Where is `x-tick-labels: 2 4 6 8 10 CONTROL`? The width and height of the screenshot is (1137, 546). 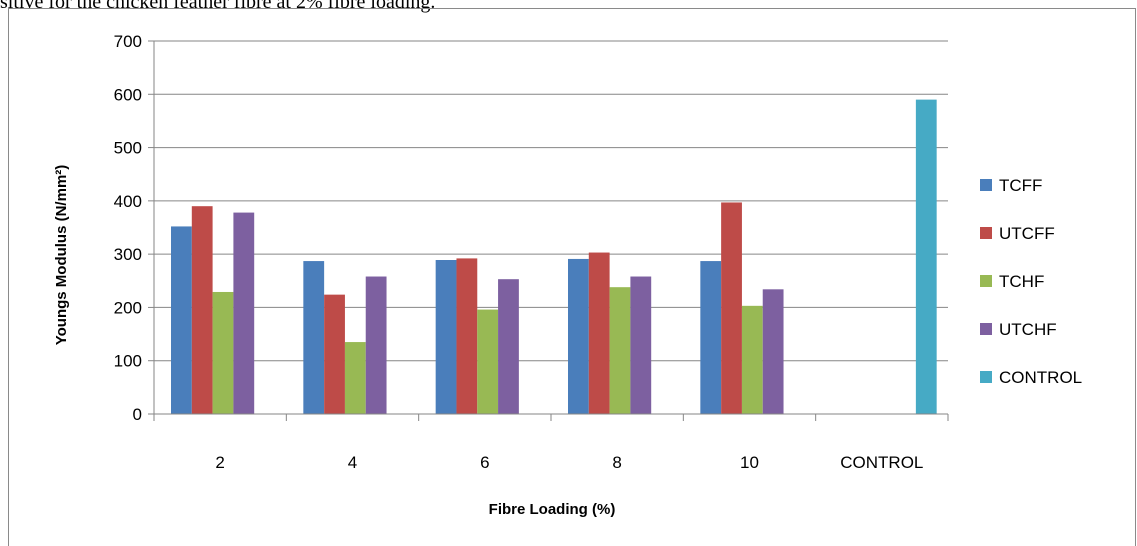 x-tick-labels: 2 4 6 8 10 CONTROL is located at coordinates (569, 462).